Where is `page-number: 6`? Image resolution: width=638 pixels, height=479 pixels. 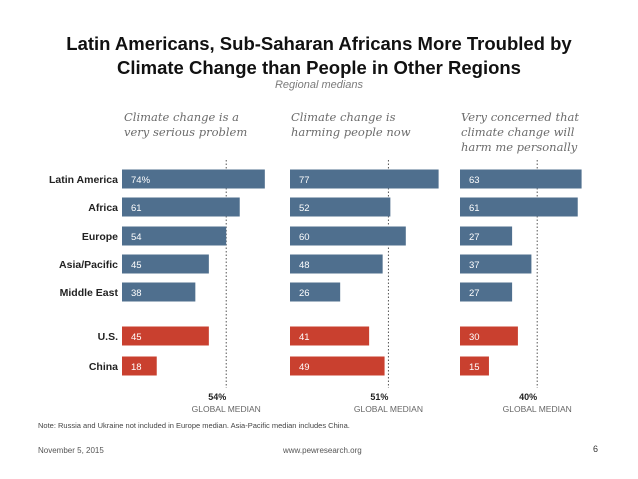
page-number: 6 is located at coordinates (596, 449).